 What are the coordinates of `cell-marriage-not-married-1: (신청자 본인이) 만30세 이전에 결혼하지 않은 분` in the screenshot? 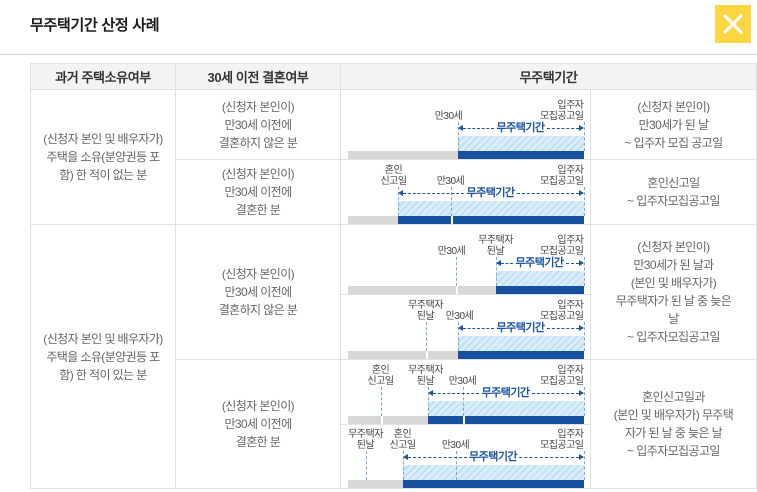 It's located at (258, 124).